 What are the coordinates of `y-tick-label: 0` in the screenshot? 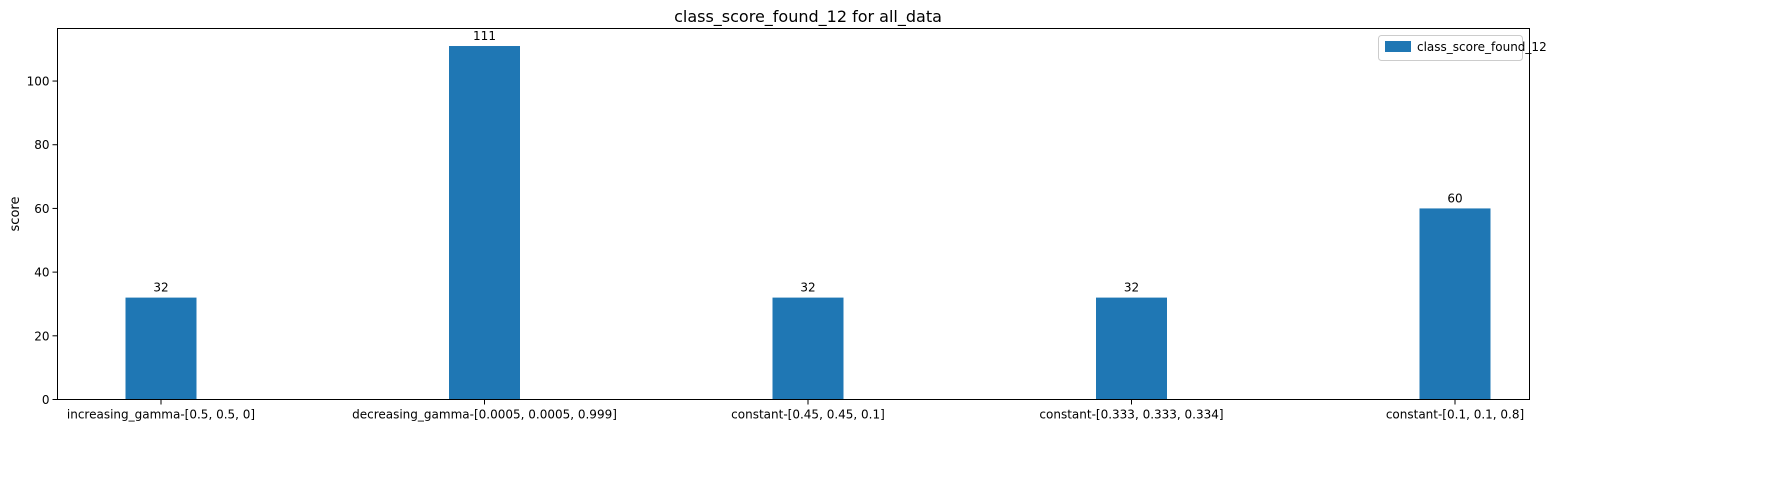 It's located at (46, 400).